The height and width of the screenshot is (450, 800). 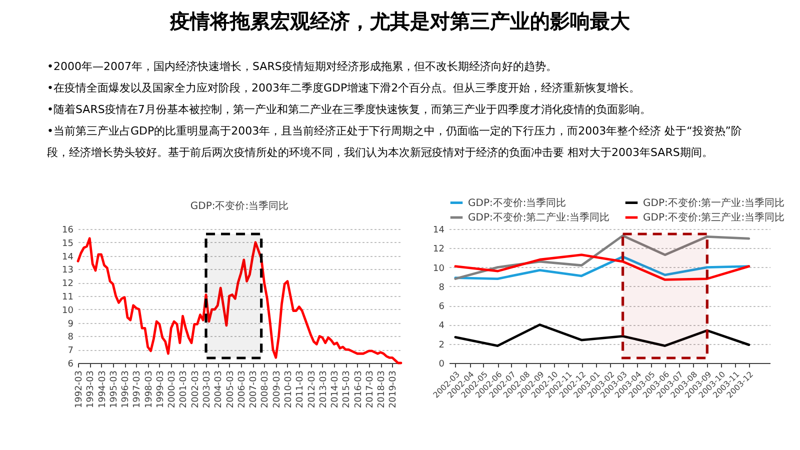 I want to click on legend-label: GDP:不变价:第二产业:当季同比, so click(x=539, y=218).